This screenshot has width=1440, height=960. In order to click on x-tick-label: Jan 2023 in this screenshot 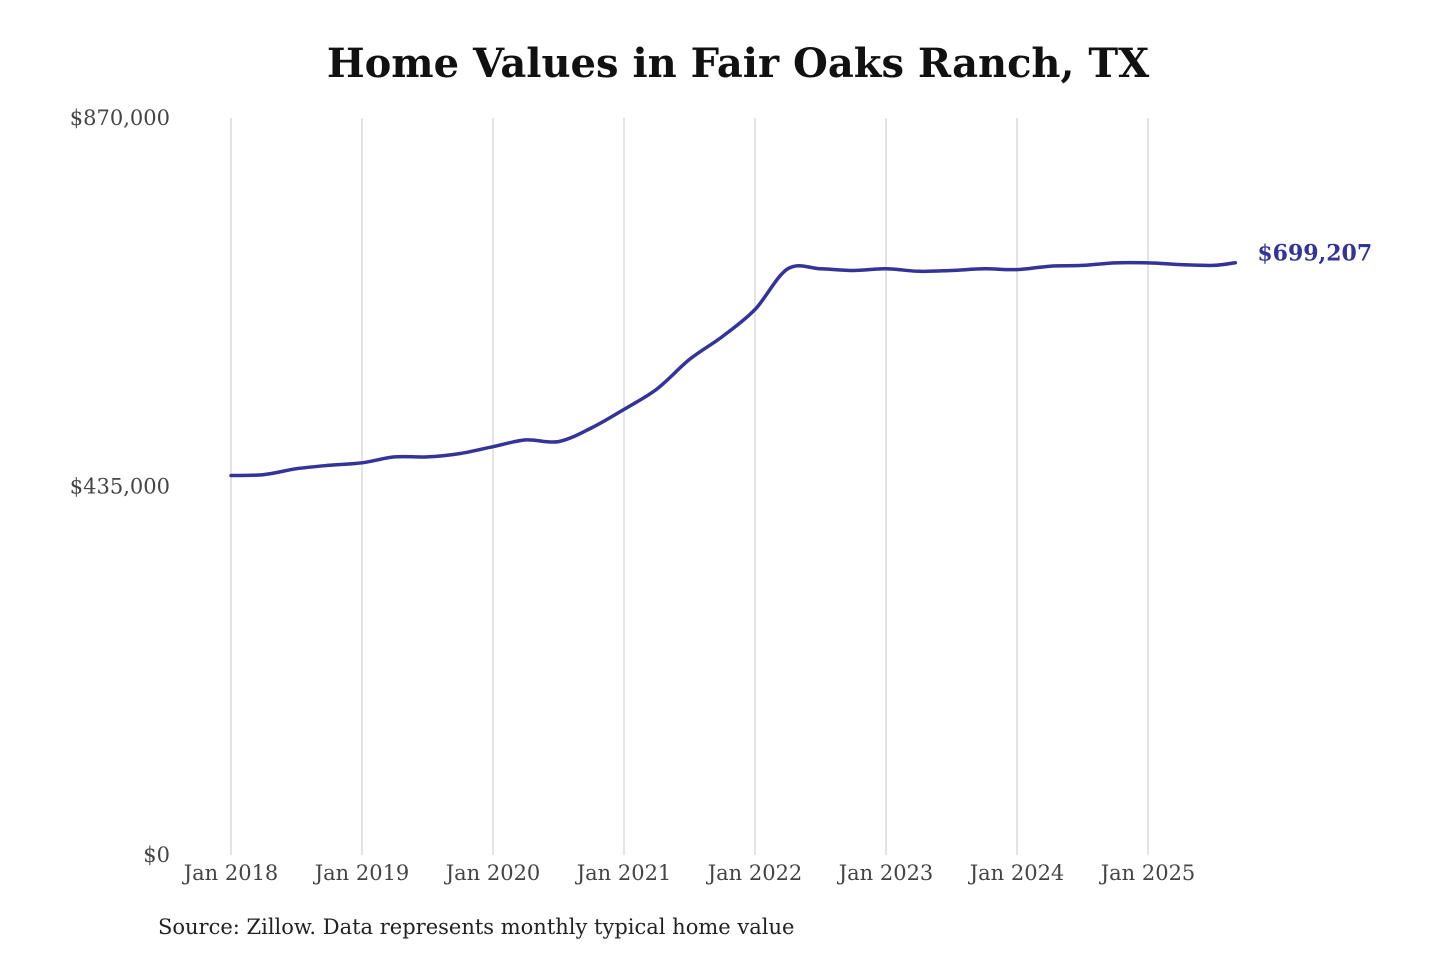, I will do `click(885, 873)`.